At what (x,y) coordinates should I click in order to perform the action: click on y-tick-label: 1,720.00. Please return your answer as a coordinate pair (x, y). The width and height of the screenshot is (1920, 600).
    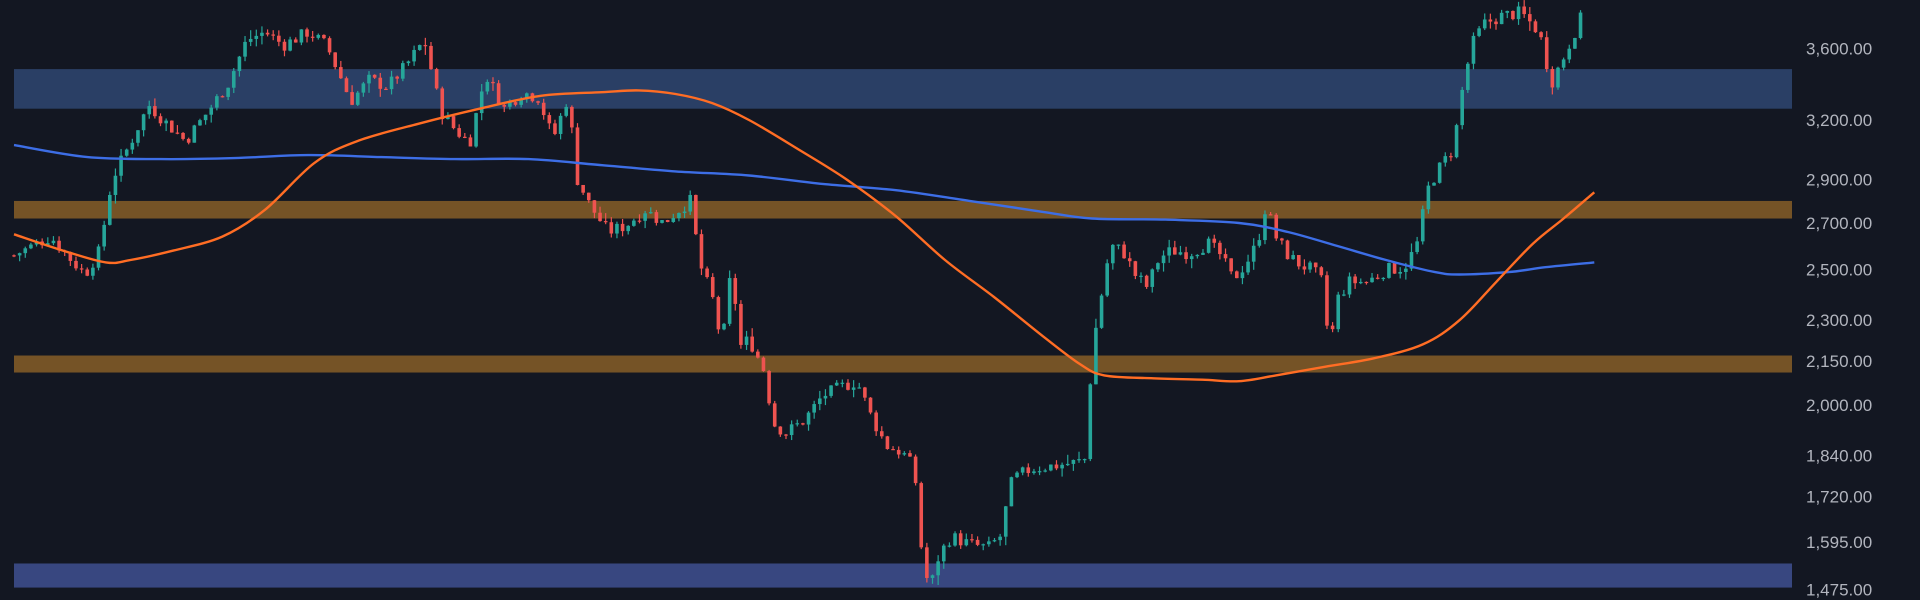
    Looking at the image, I should click on (1839, 496).